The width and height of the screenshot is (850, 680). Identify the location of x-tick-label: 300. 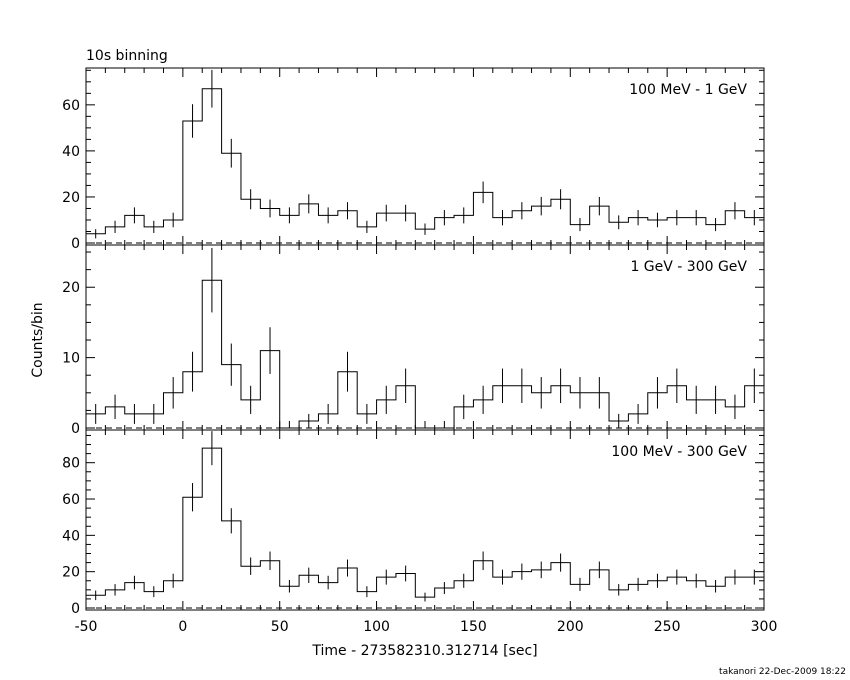
(764, 627).